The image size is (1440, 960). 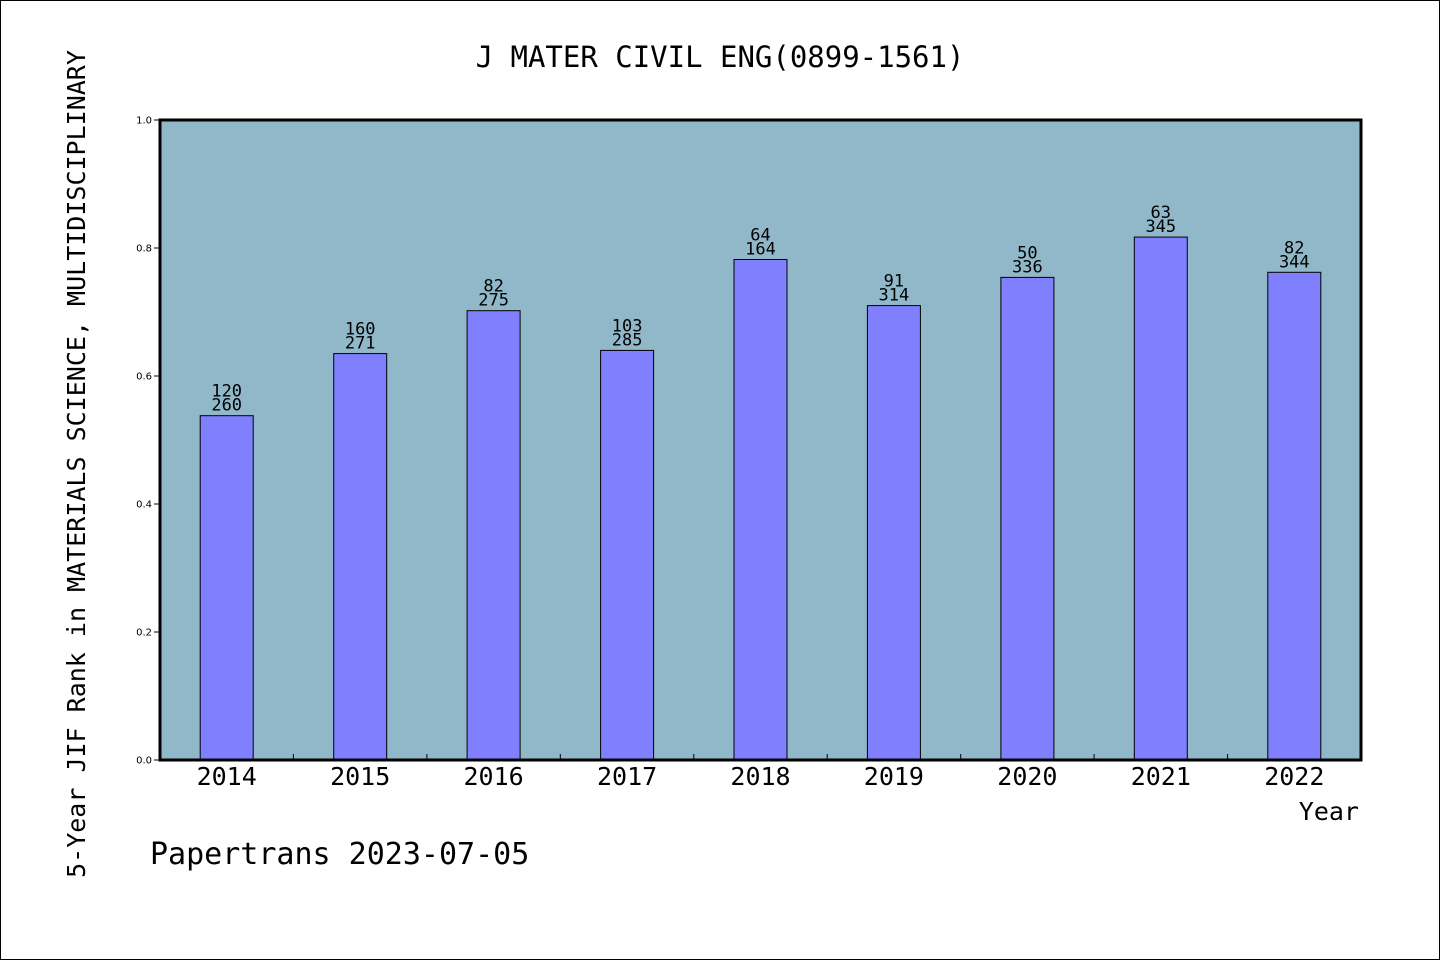 What do you see at coordinates (493, 776) in the screenshot?
I see `x-tick-label-2016: 2016` at bounding box center [493, 776].